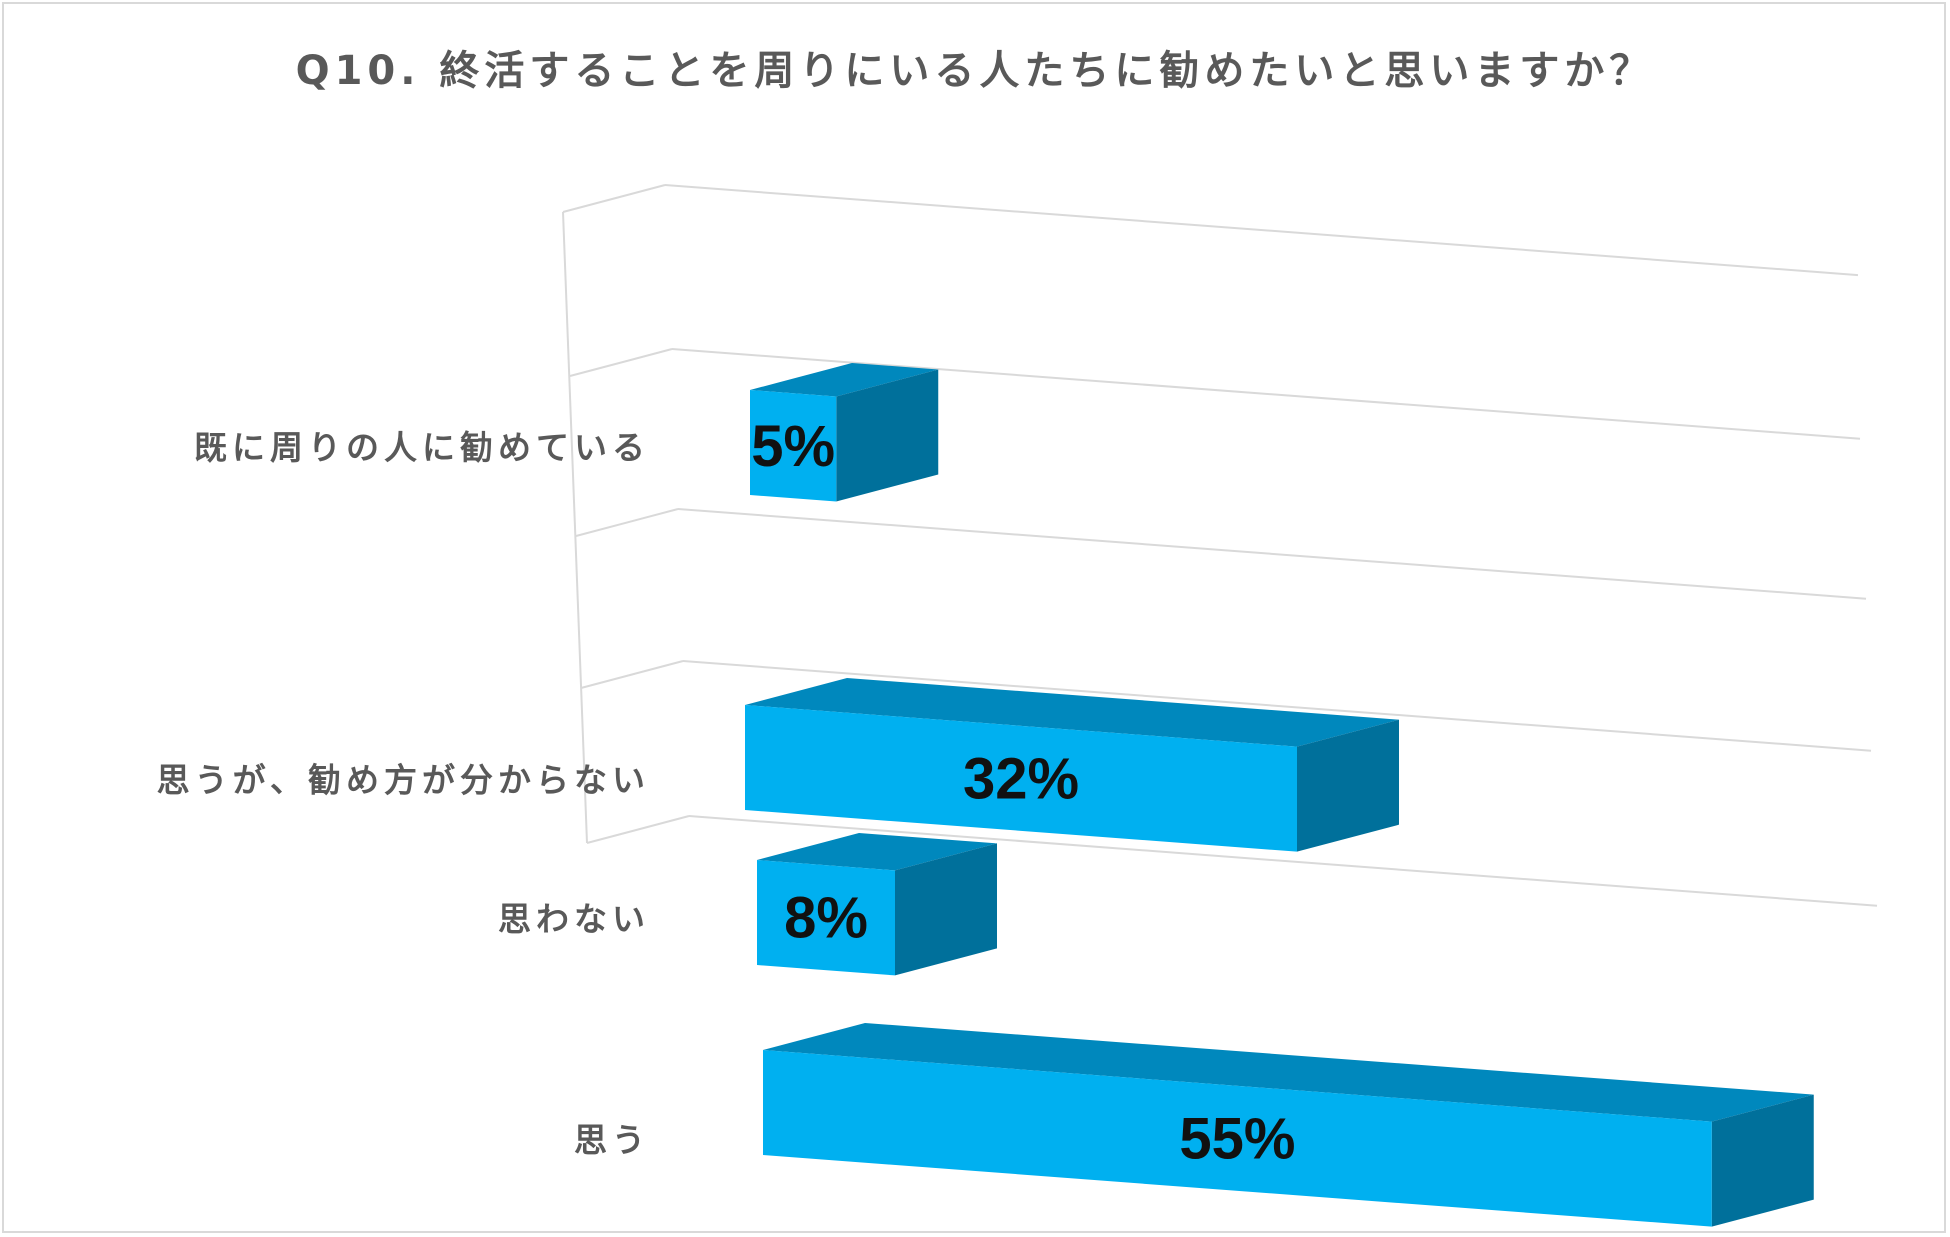  I want to click on data-label: 55%, so click(1237, 1138).